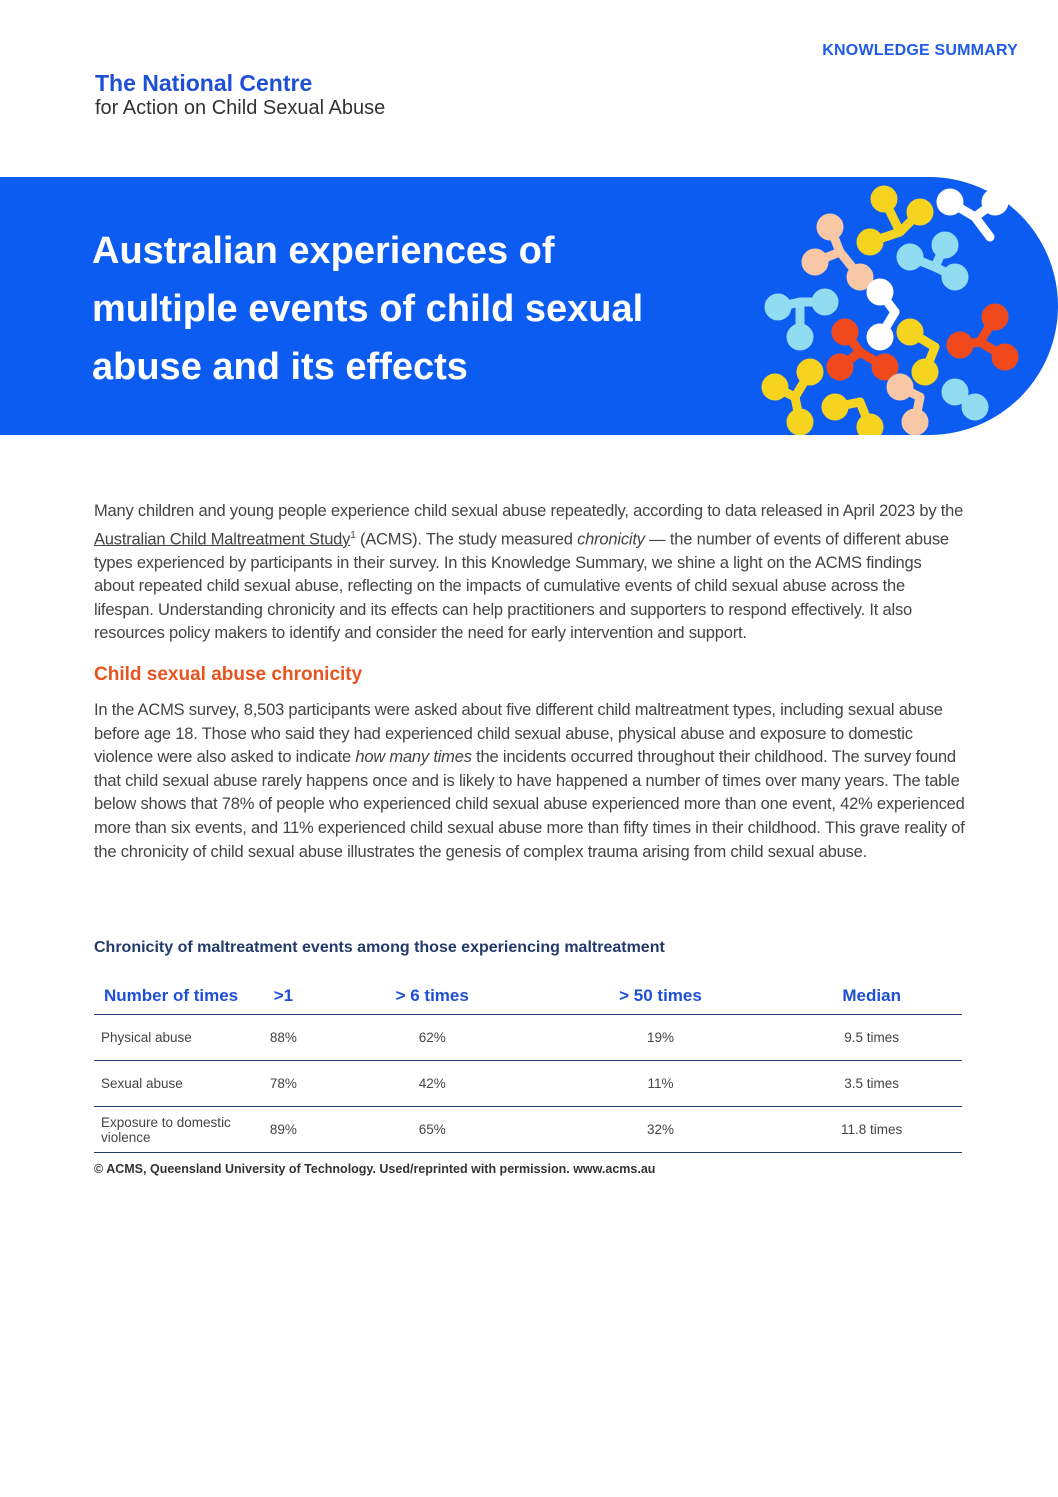 Image resolution: width=1058 pixels, height=1497 pixels. I want to click on title-line: multiple events of child sexual, so click(368, 309).